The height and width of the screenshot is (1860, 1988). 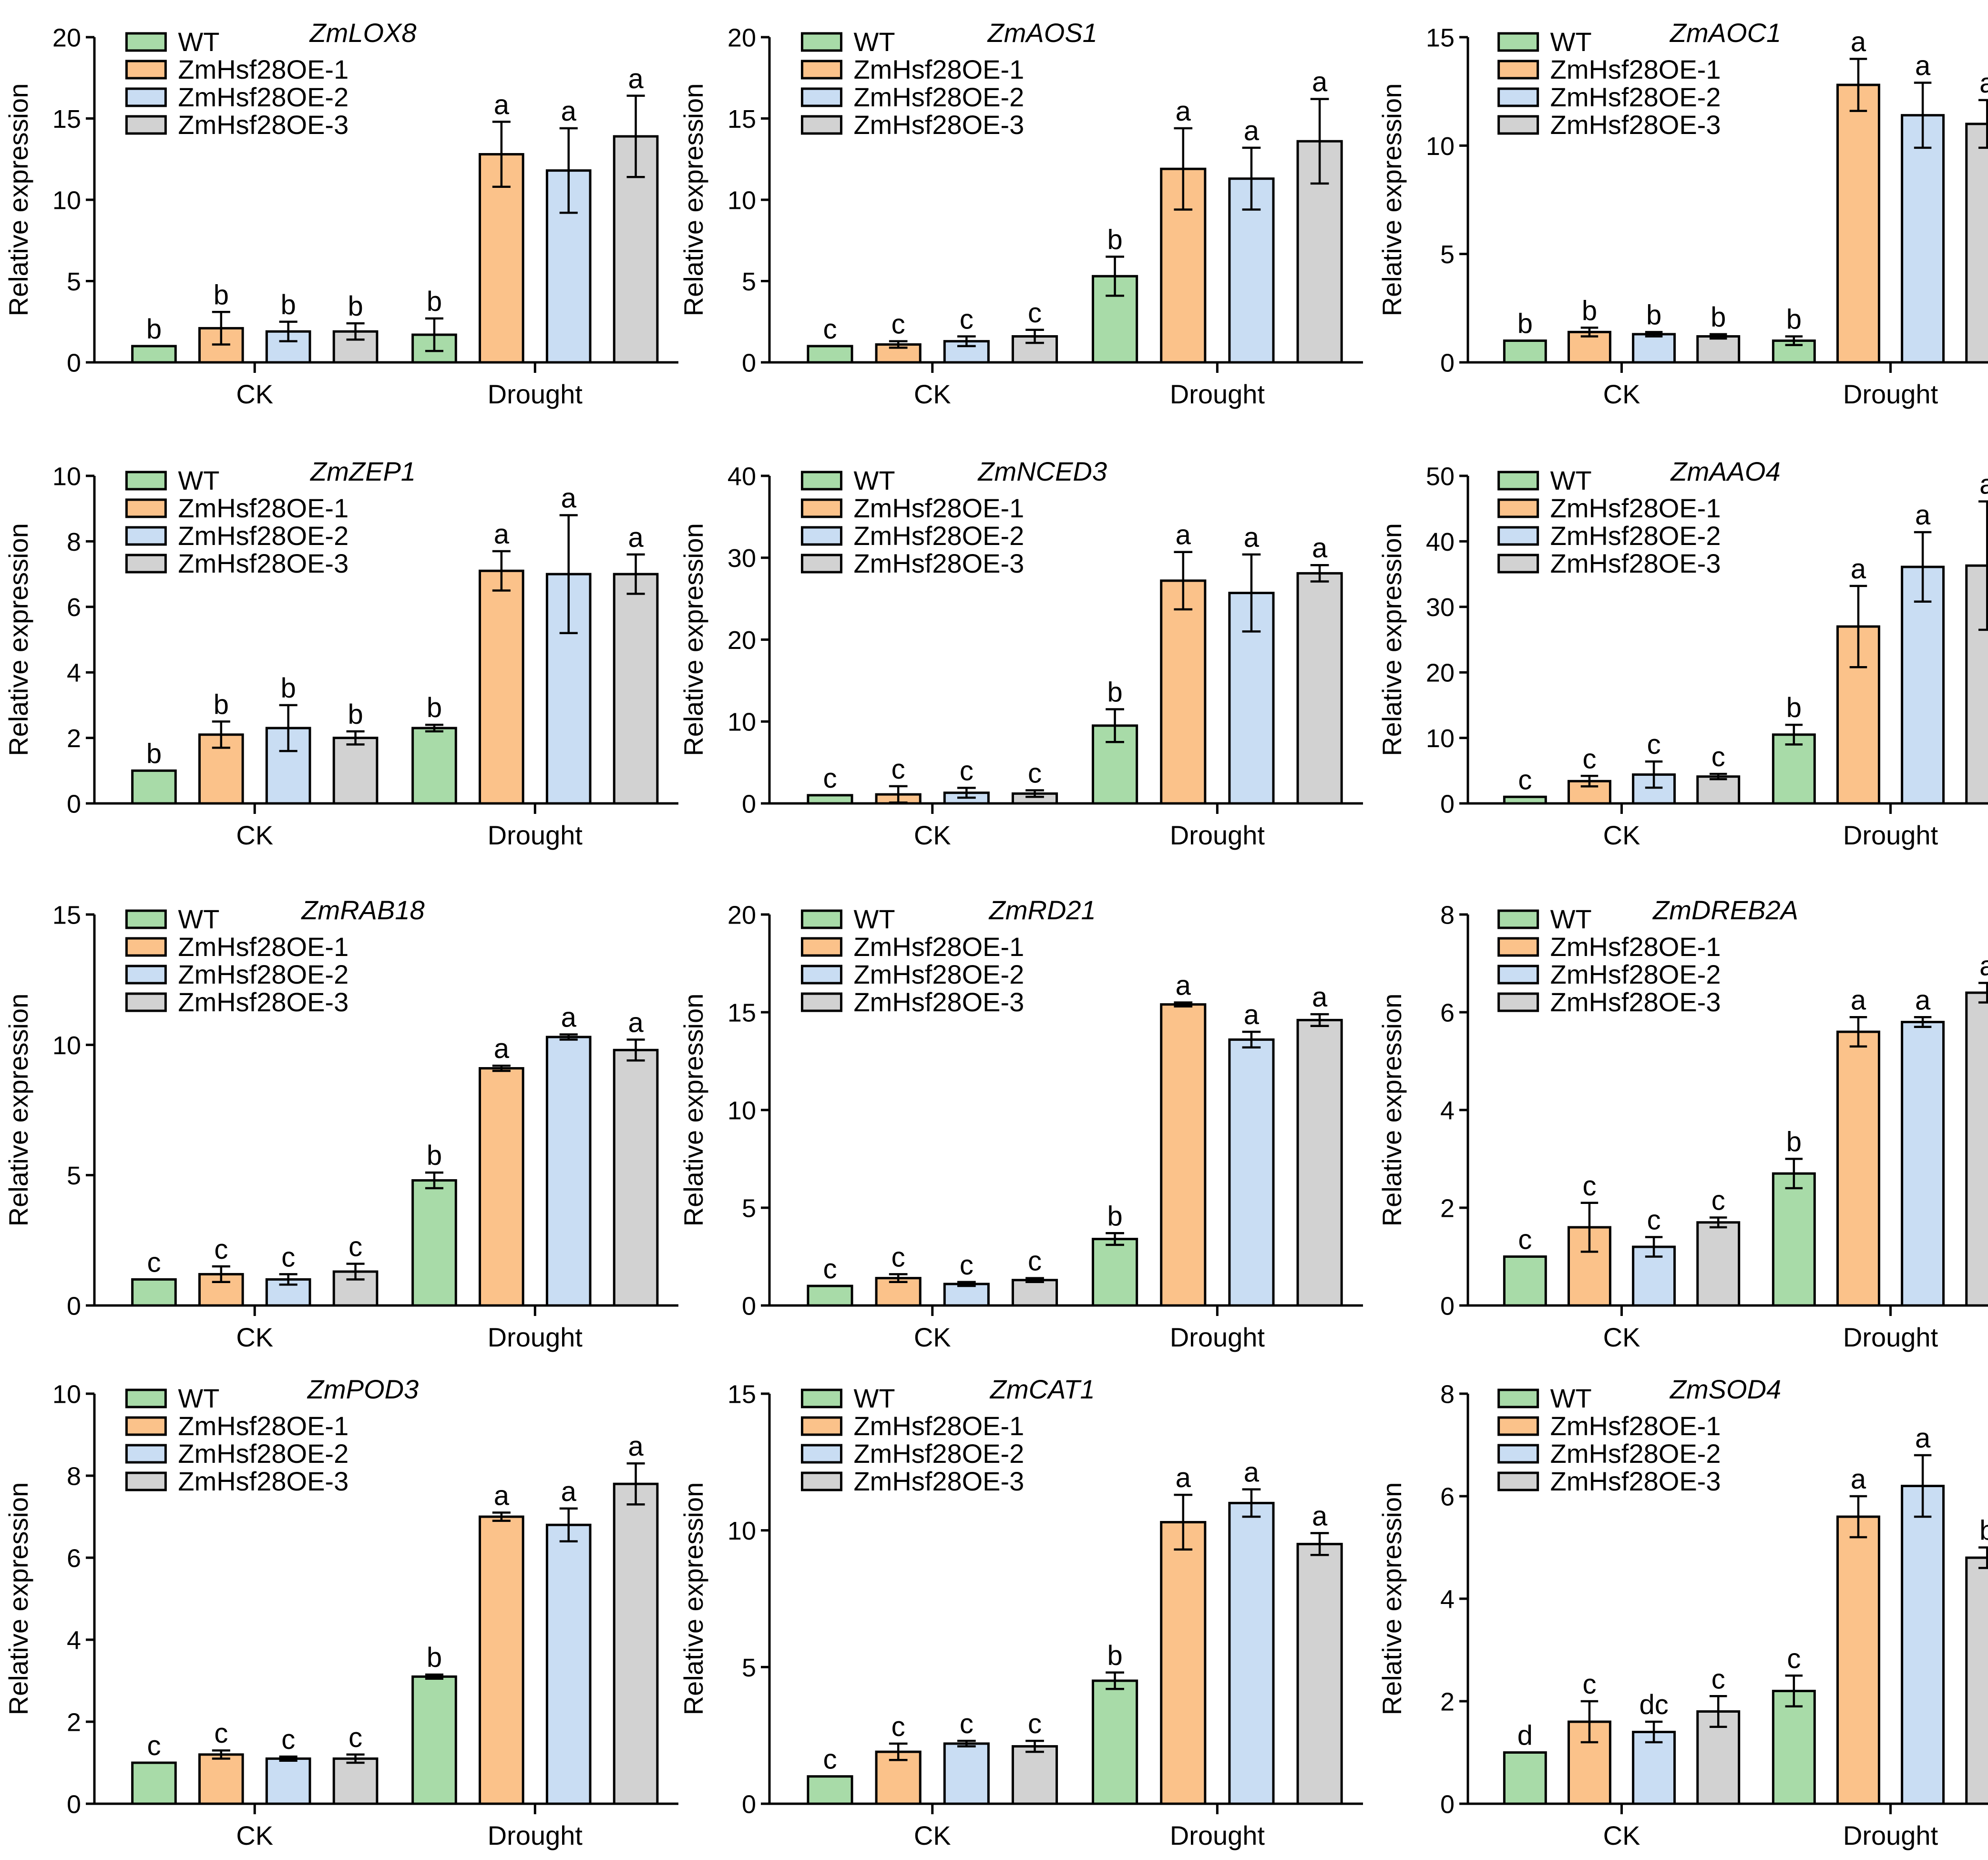 I want to click on y-tick-label: 40, so click(x=742, y=476).